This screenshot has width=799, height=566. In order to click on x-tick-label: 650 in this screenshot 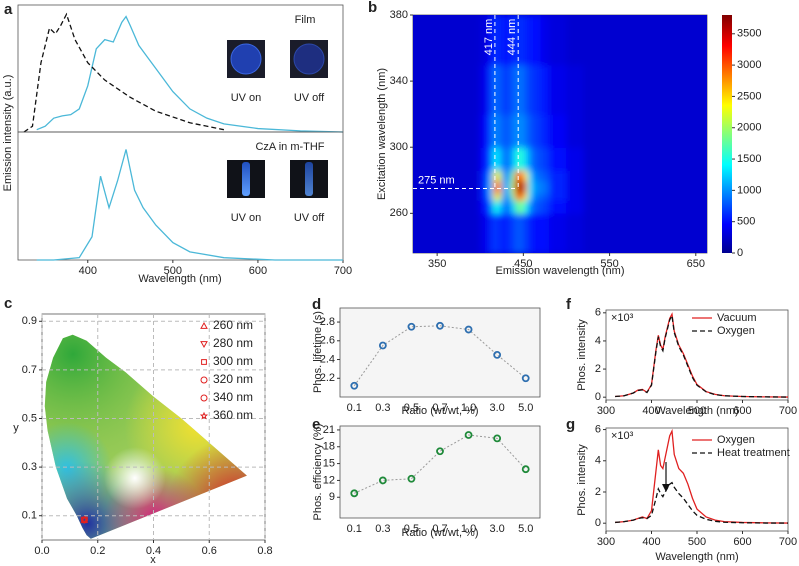, I will do `click(696, 264)`.